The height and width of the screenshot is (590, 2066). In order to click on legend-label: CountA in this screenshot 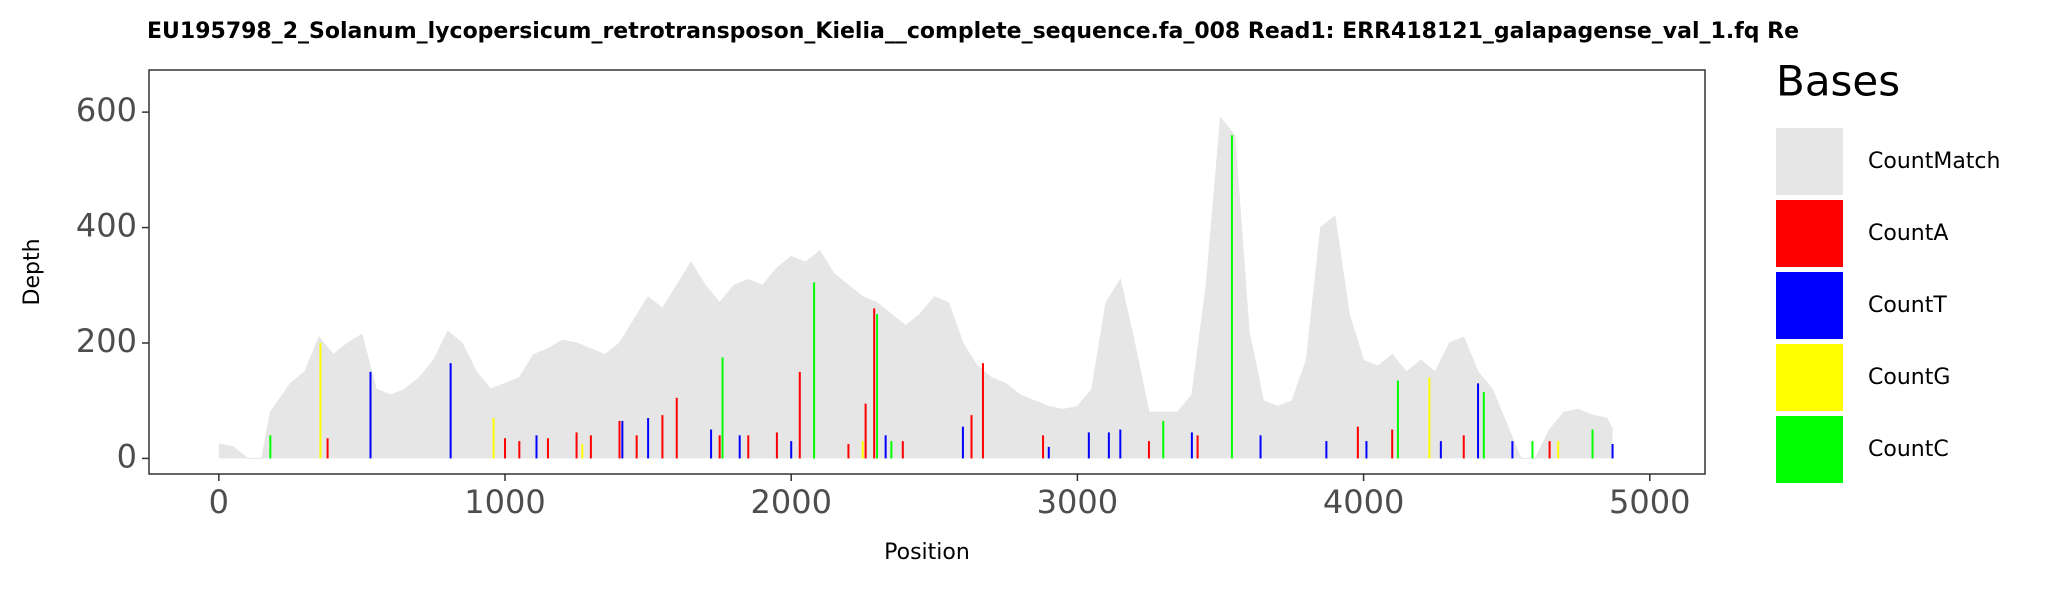, I will do `click(1908, 233)`.